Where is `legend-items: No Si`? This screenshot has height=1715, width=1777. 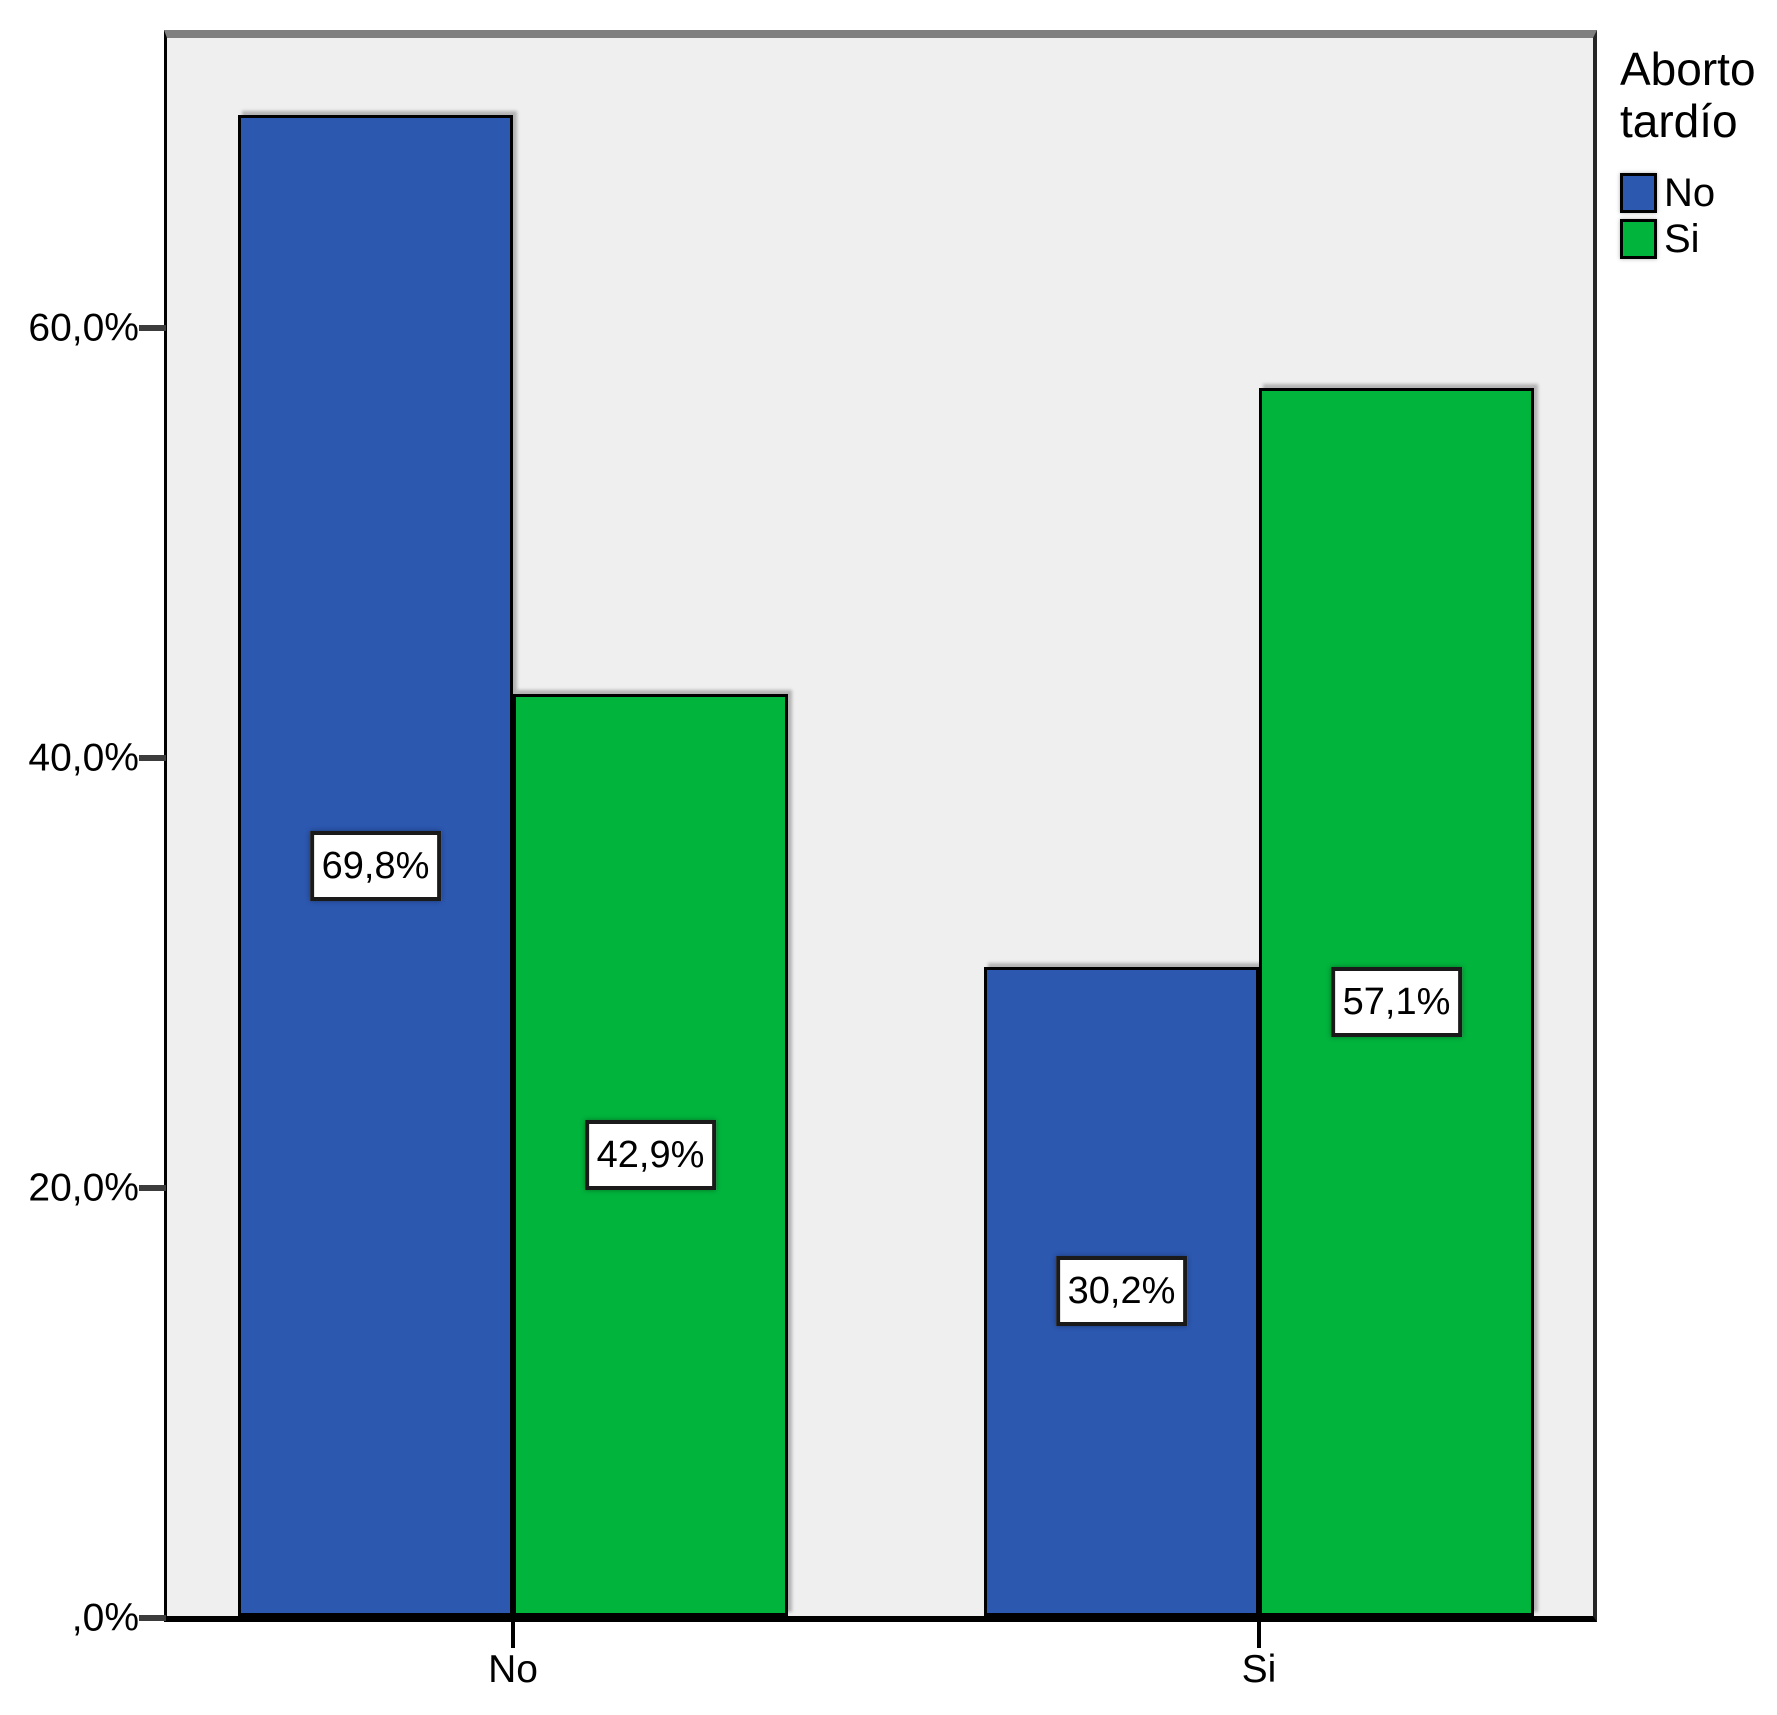
legend-items: No Si is located at coordinates (1698, 216).